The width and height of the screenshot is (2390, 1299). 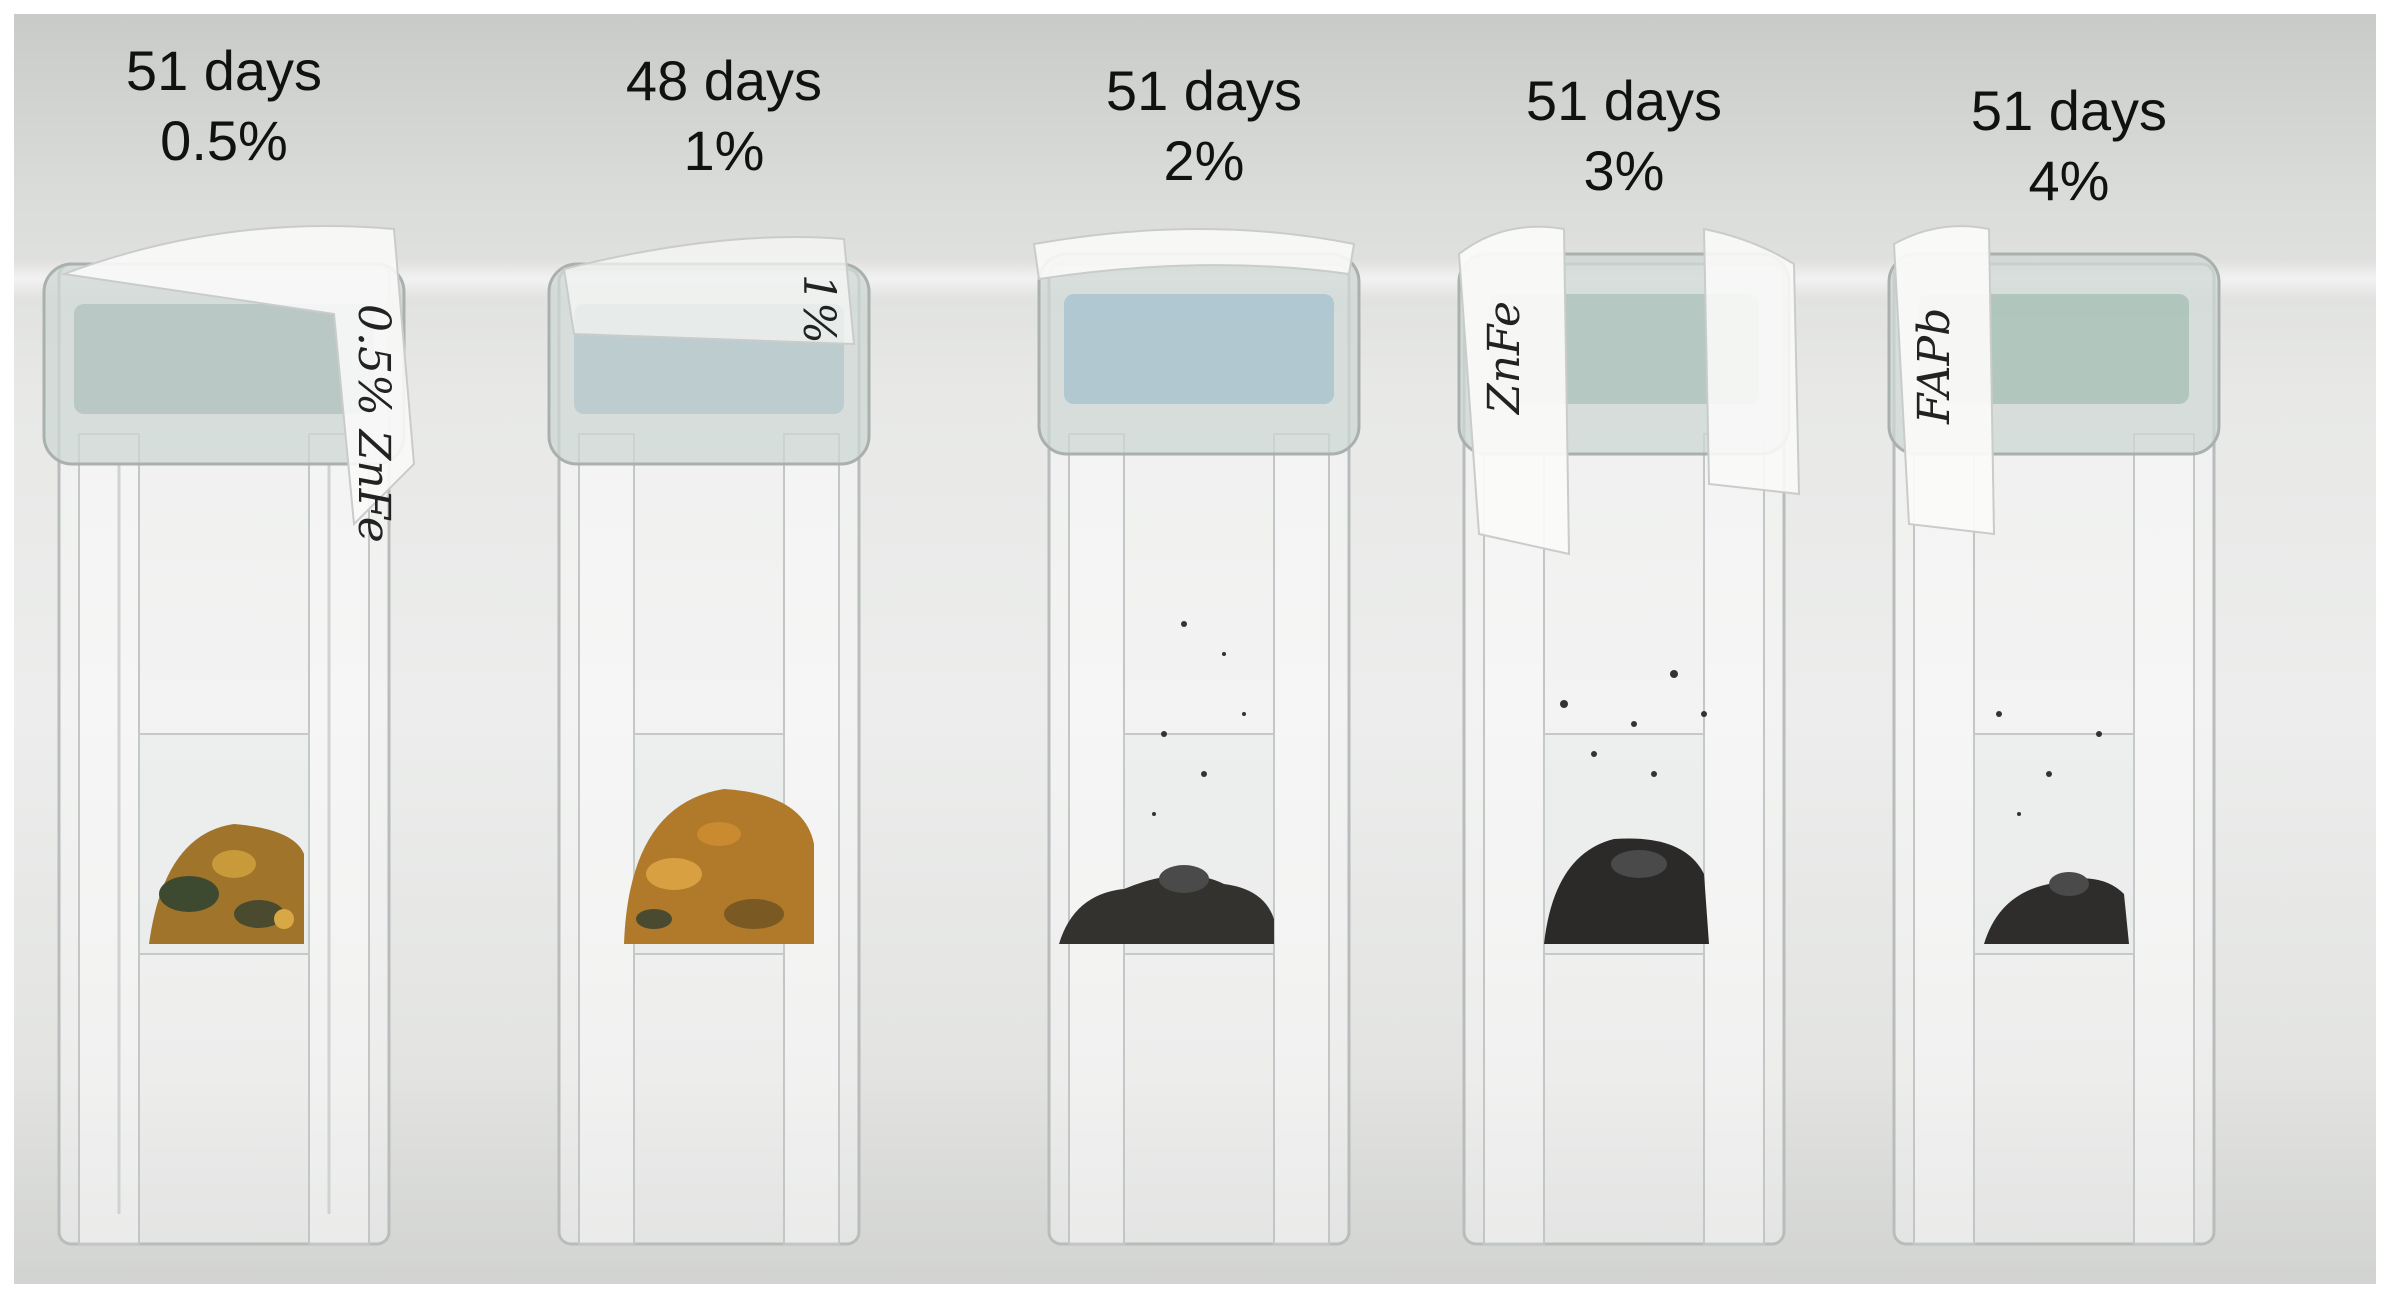 I want to click on cuvette-2: 1%, so click(x=709, y=741).